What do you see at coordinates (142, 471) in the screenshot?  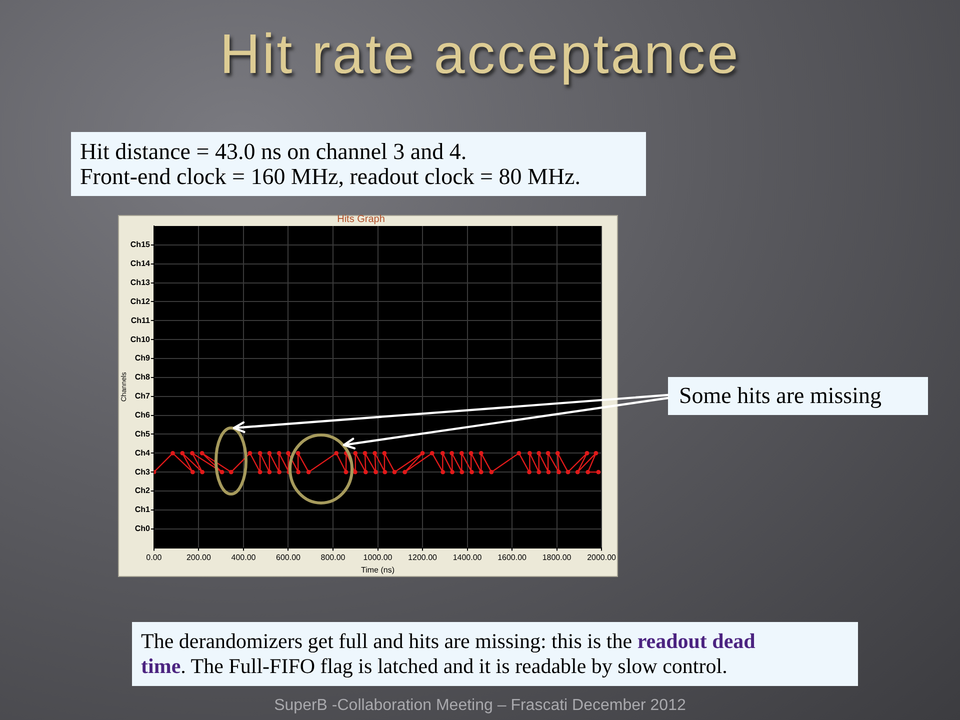 I see `y-tick-label: Ch3` at bounding box center [142, 471].